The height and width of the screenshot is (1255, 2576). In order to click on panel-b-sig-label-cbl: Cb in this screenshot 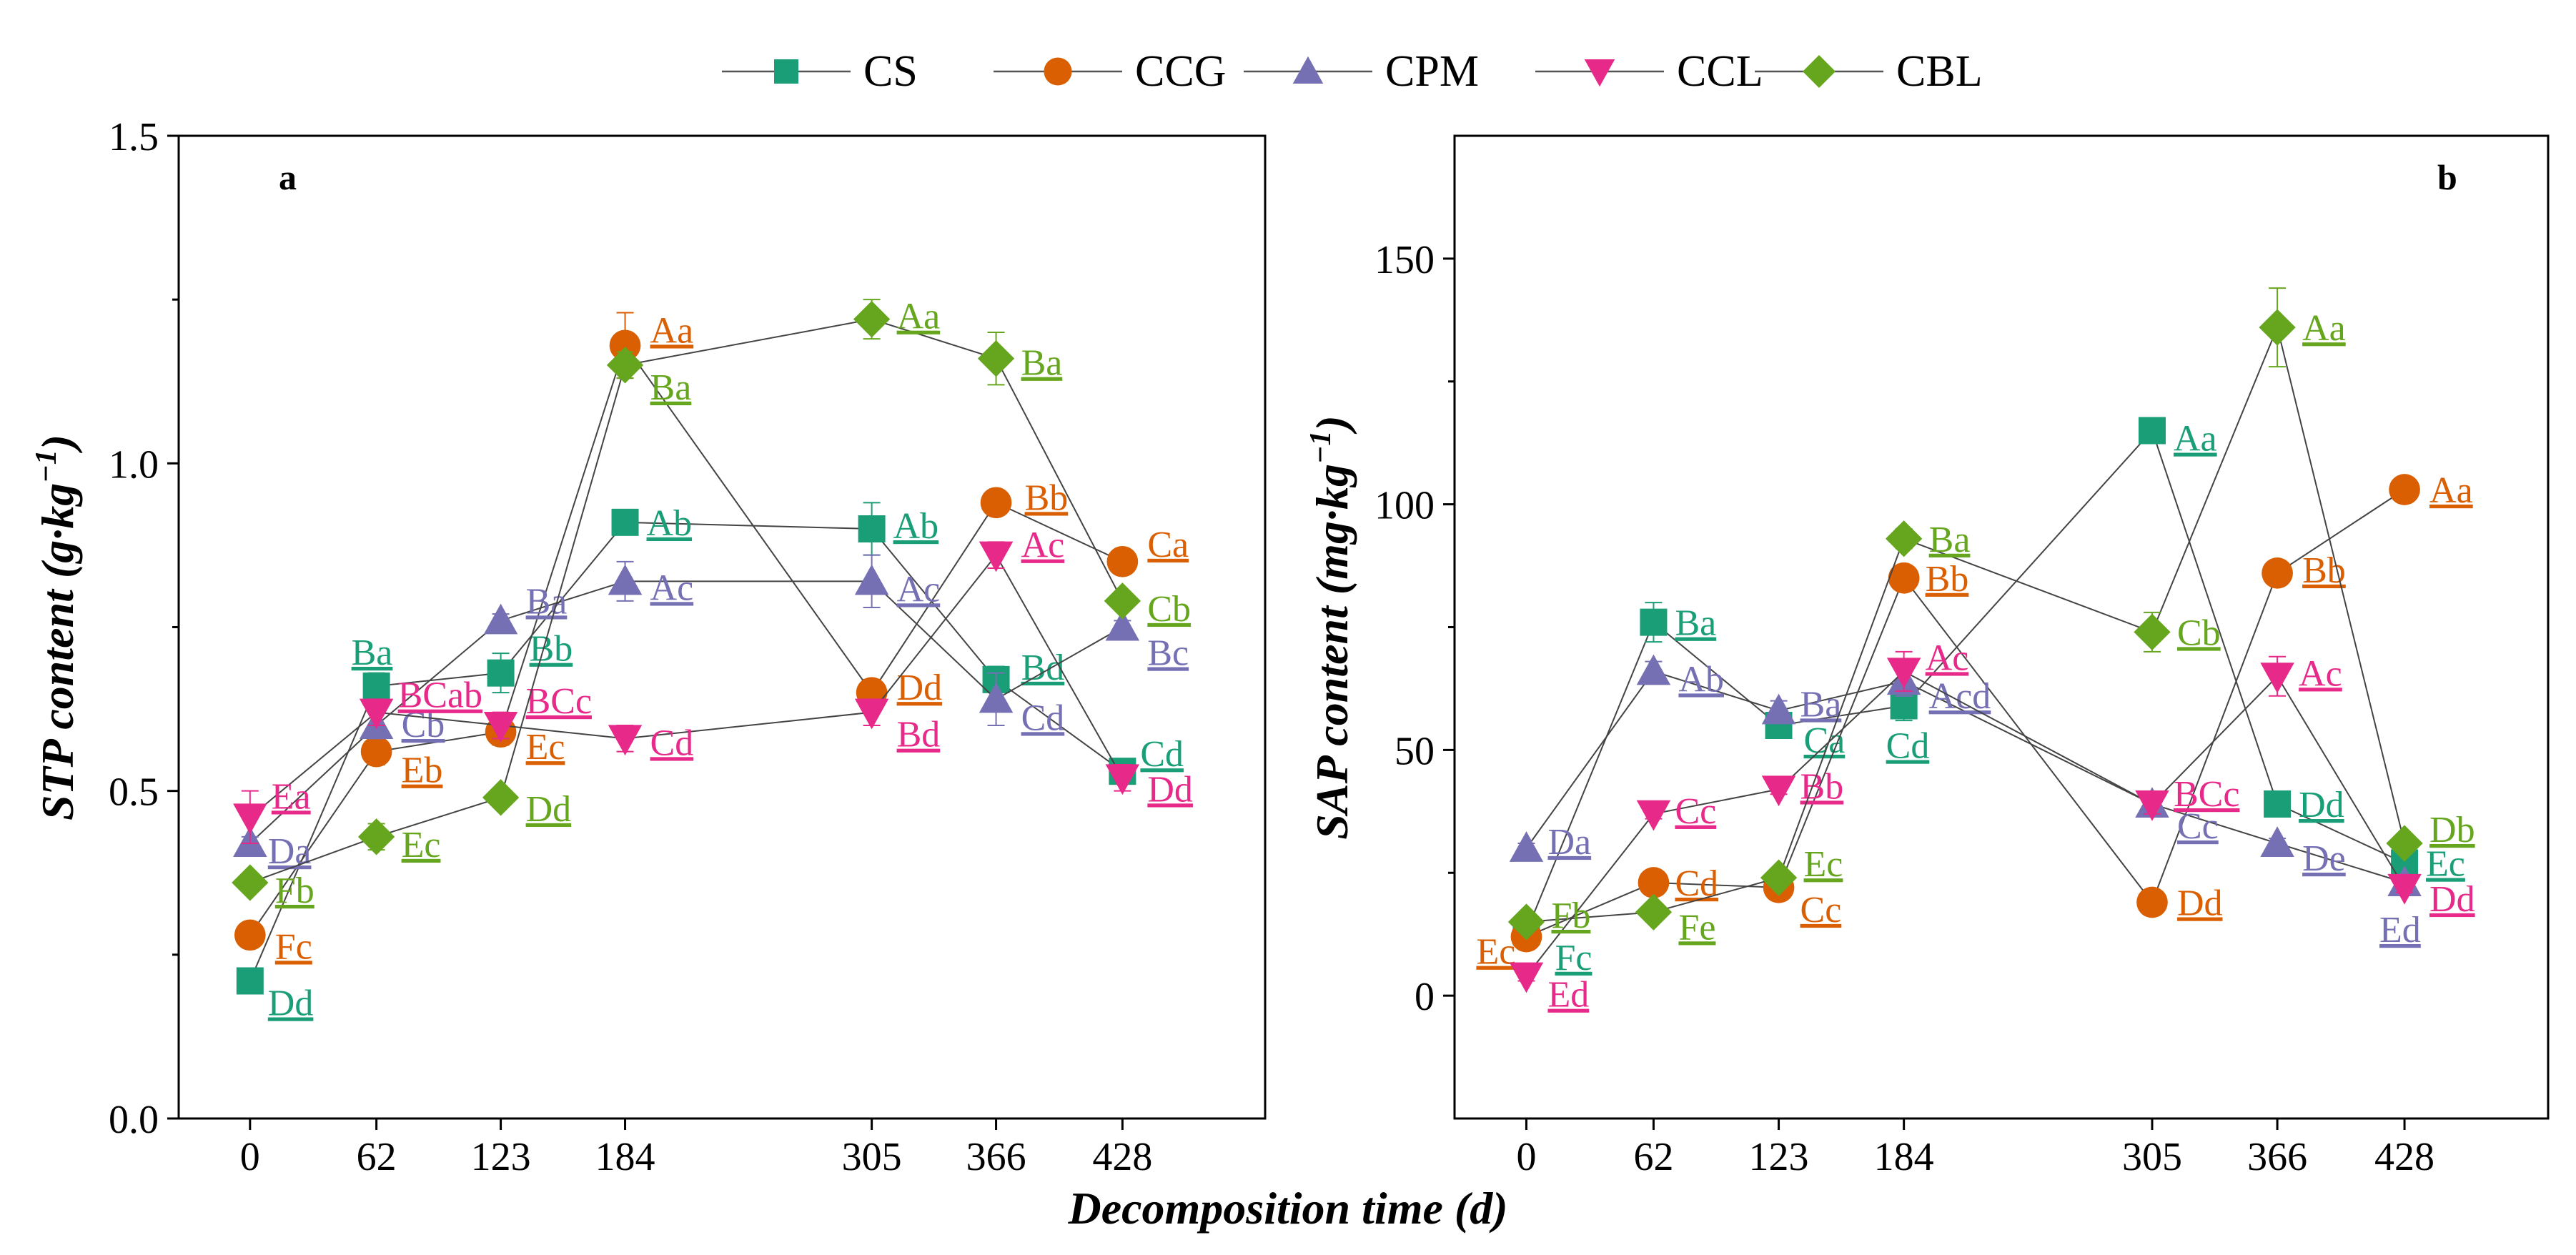, I will do `click(2199, 632)`.